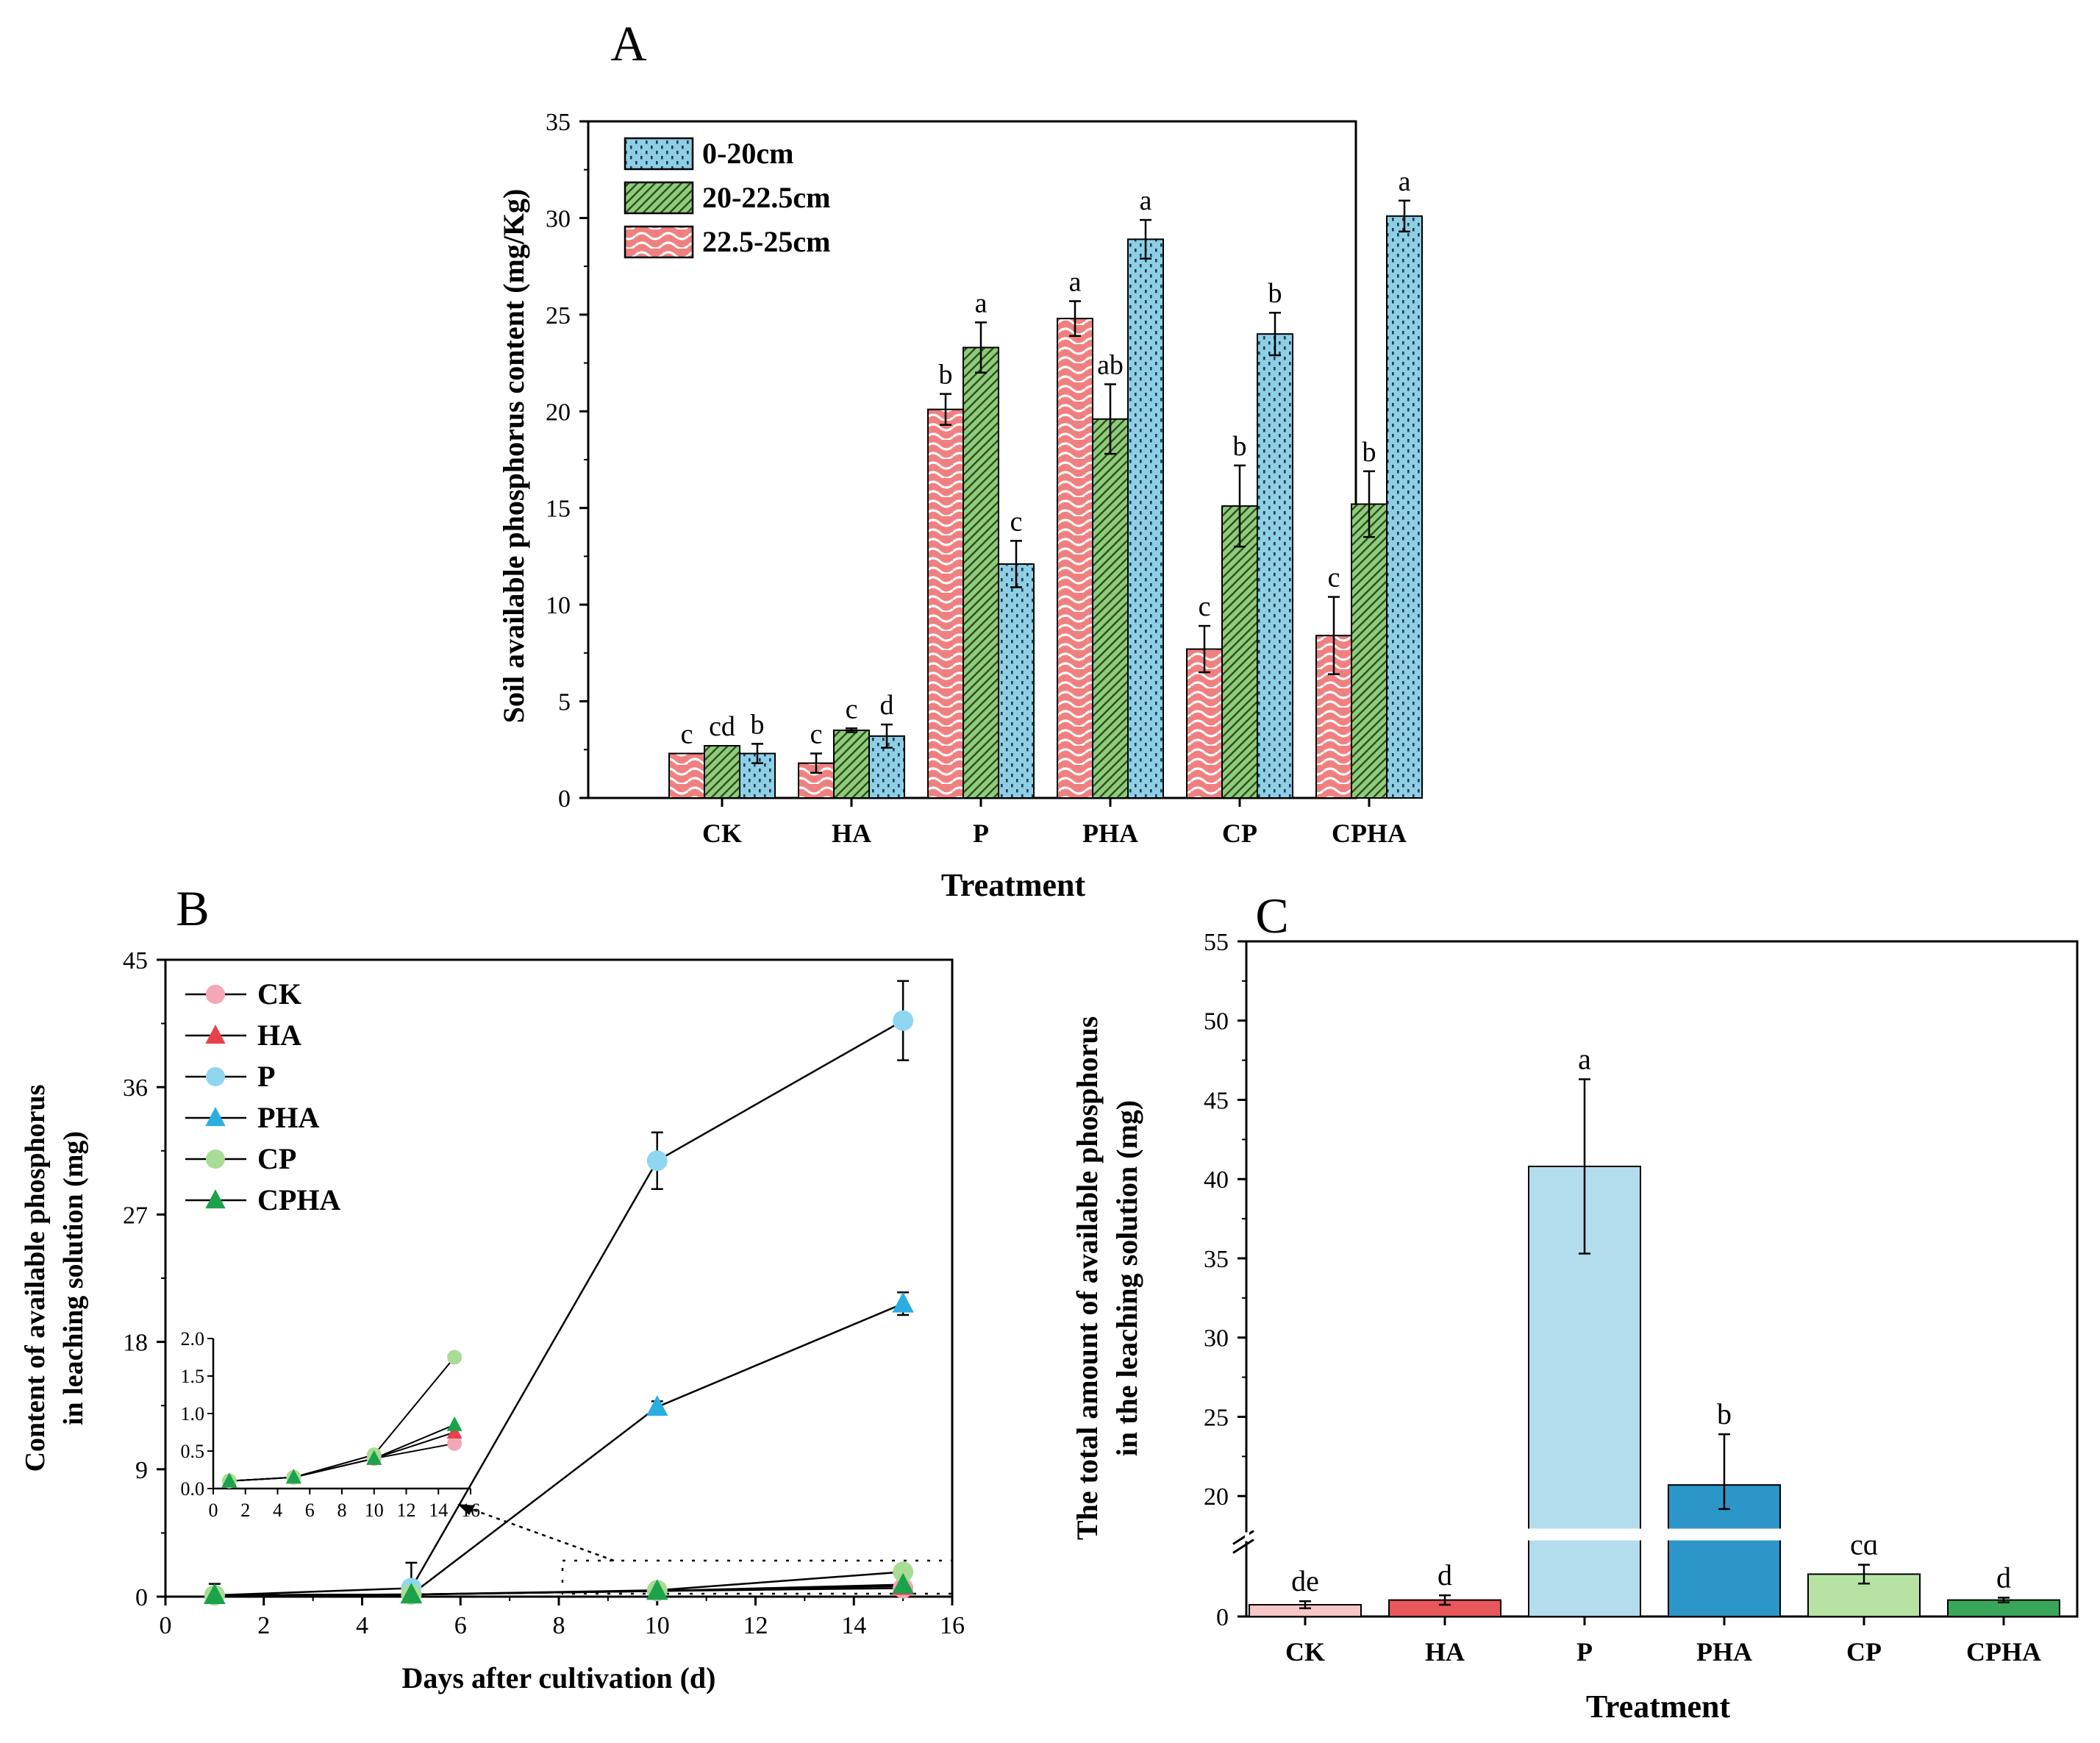 The width and height of the screenshot is (2100, 1743). What do you see at coordinates (343, 1510) in the screenshot?
I see `inset-x-tick-label: 8` at bounding box center [343, 1510].